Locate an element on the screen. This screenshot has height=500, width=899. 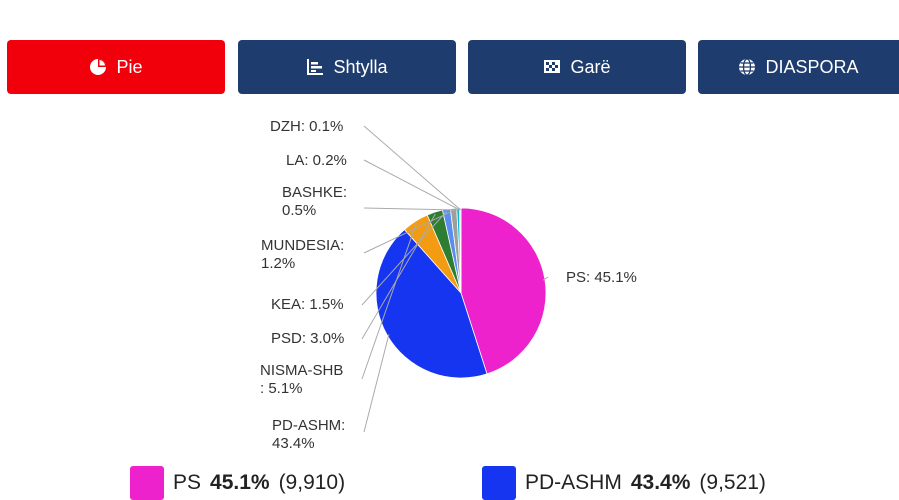
tab-bars-label: Shtylla is located at coordinates (360, 66).